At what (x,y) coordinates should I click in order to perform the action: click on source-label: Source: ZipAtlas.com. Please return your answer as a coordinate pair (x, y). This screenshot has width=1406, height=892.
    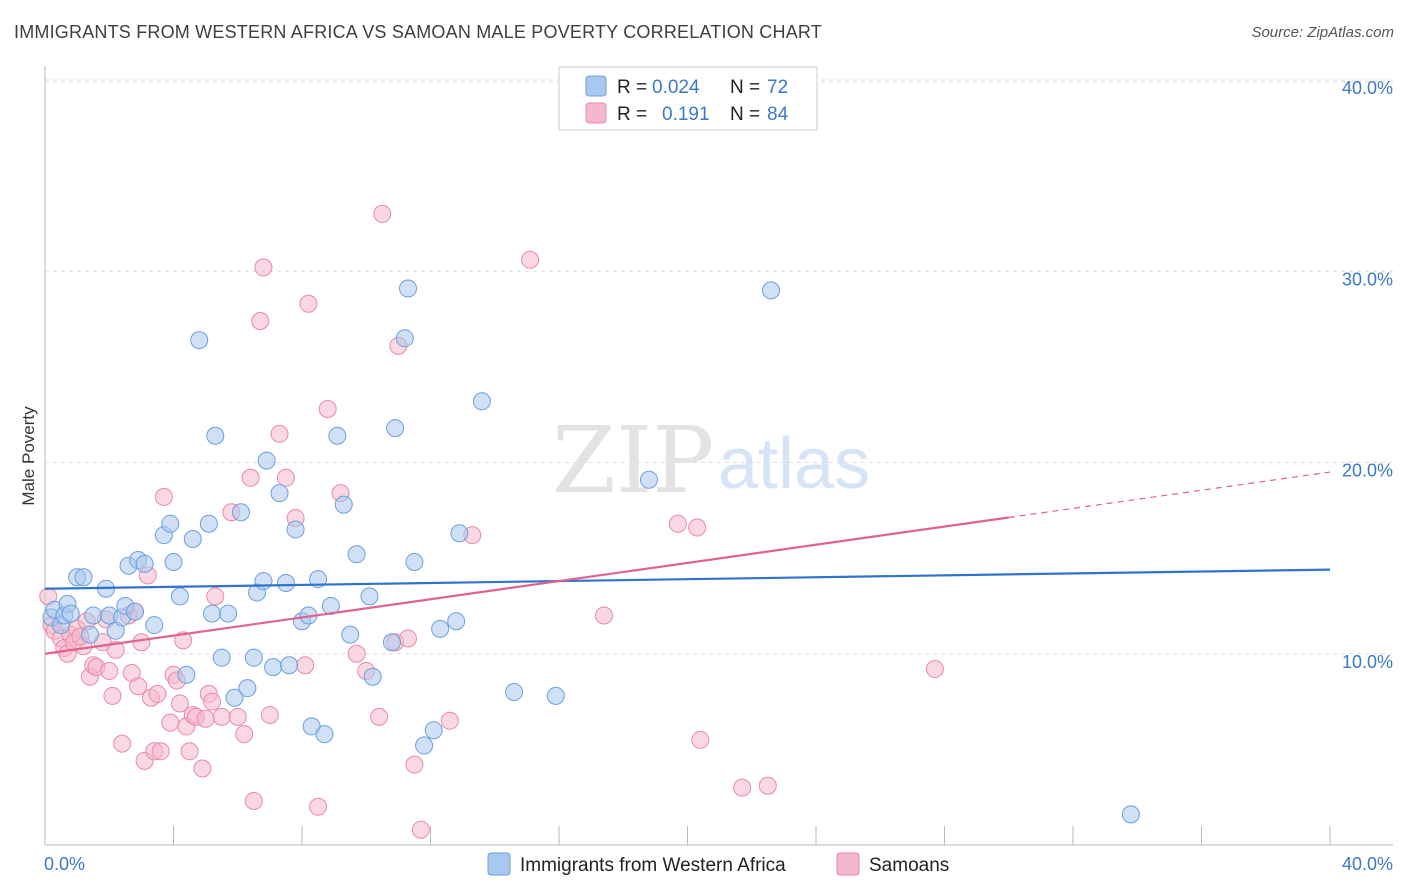
    Looking at the image, I should click on (1322, 32).